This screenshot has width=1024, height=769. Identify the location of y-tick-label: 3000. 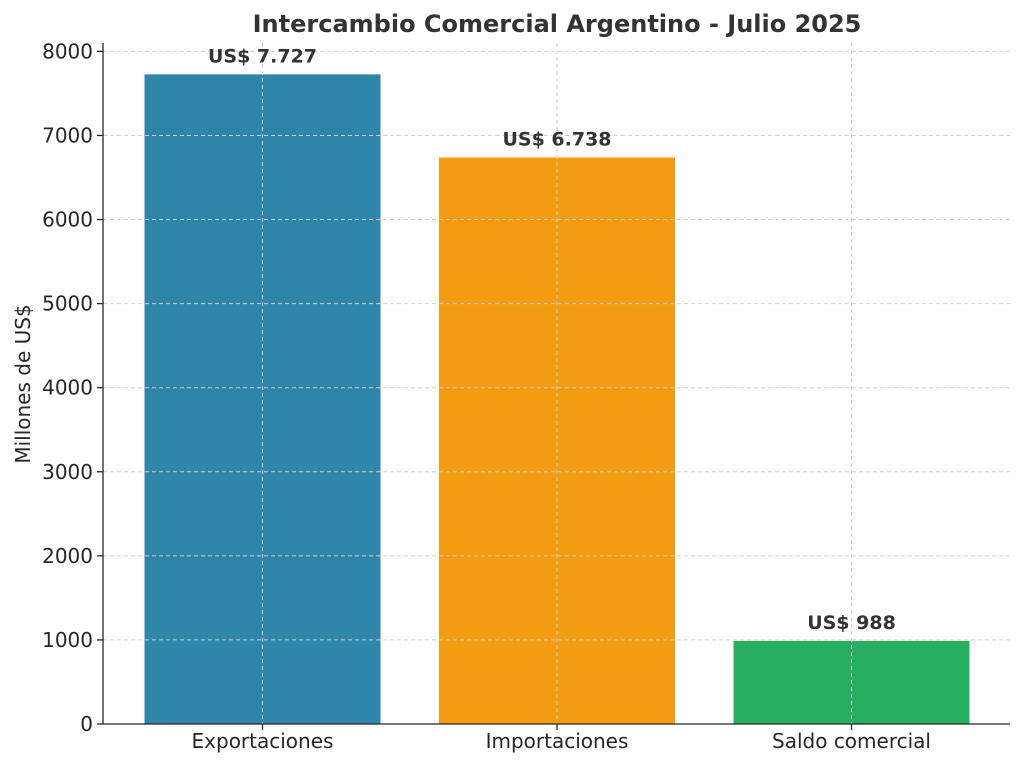
(67, 472).